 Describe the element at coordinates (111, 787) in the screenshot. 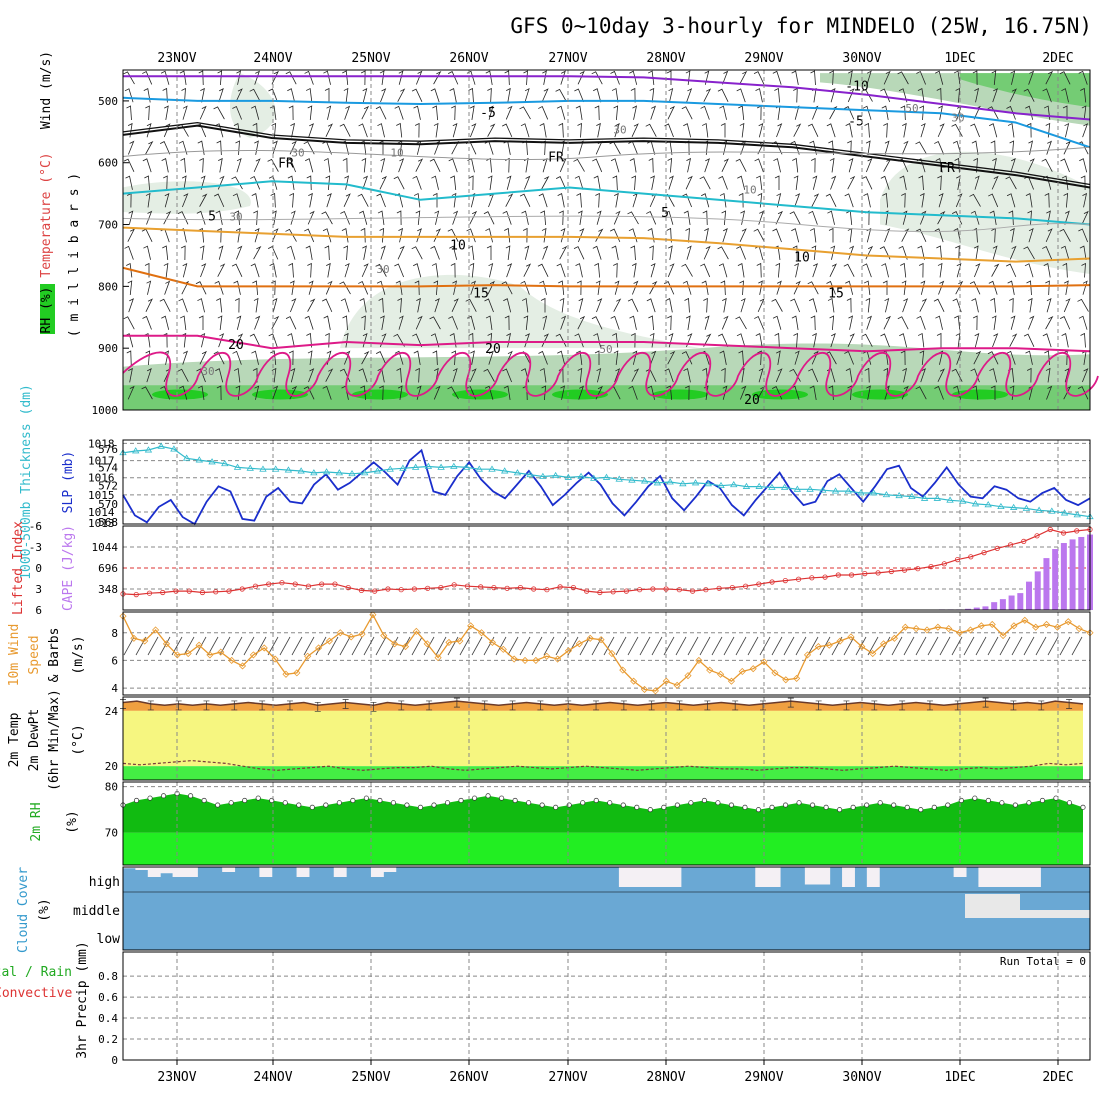

I see `rh2m-tick-label: 80` at that location.